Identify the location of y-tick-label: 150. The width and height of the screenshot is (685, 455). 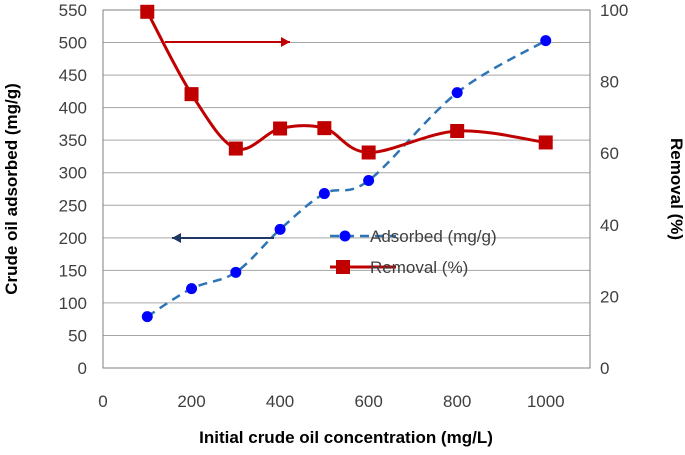
(73, 270).